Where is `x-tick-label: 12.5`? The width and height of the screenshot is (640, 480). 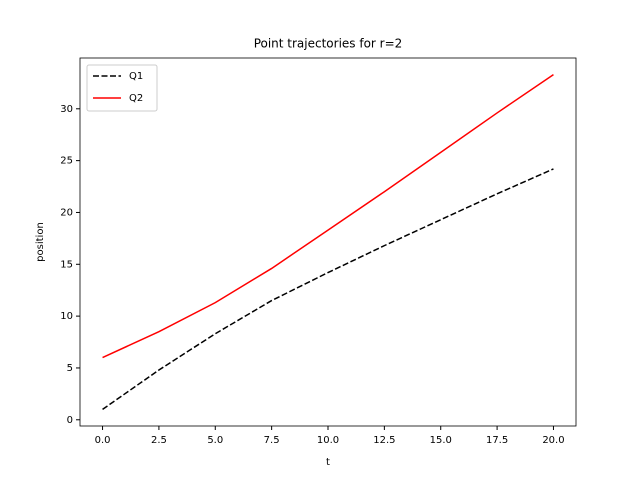
x-tick-label: 12.5 is located at coordinates (384, 440).